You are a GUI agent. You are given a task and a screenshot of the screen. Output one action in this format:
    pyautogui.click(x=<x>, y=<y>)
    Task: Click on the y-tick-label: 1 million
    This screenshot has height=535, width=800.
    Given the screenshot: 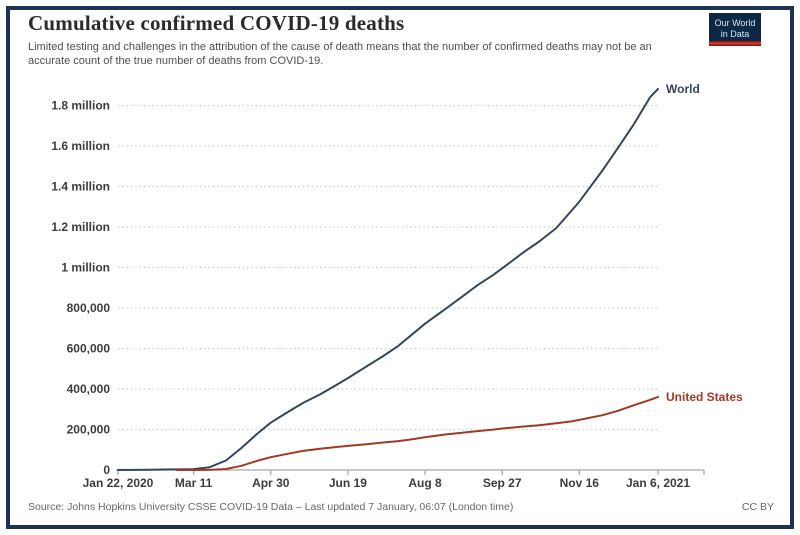 What is the action you would take?
    pyautogui.click(x=85, y=268)
    